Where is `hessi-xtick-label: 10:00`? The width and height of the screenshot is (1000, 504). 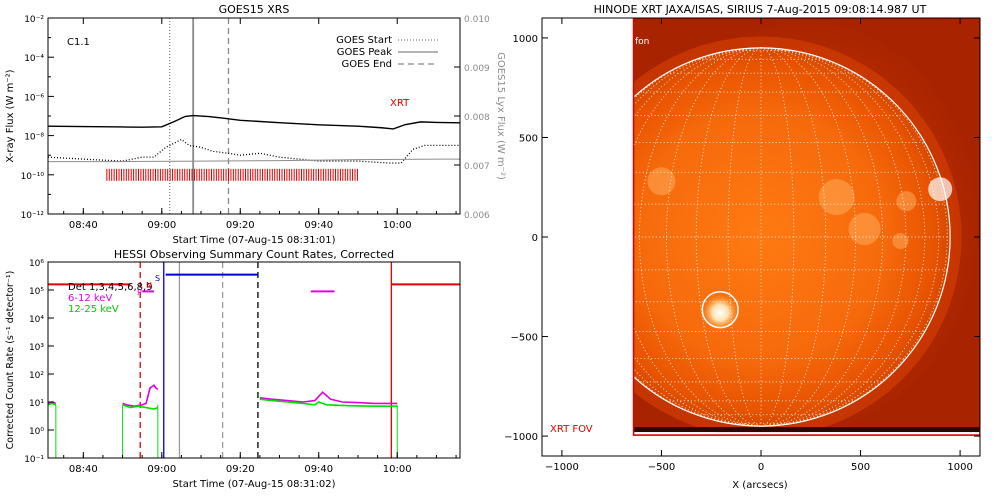 hessi-xtick-label: 10:00 is located at coordinates (397, 469).